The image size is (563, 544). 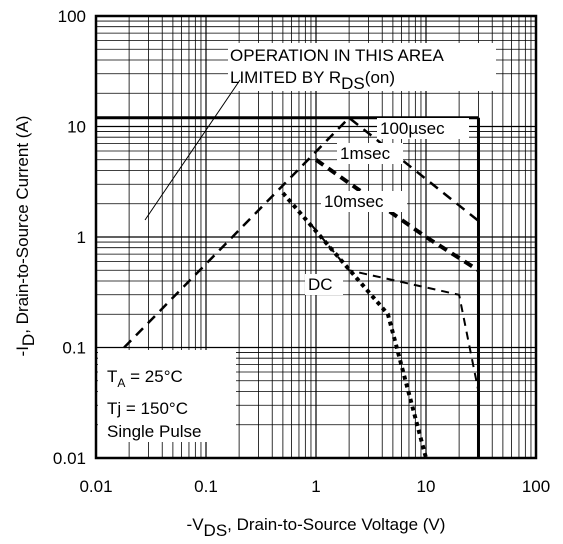 I want to click on y-tick-label: 10, so click(x=76, y=127).